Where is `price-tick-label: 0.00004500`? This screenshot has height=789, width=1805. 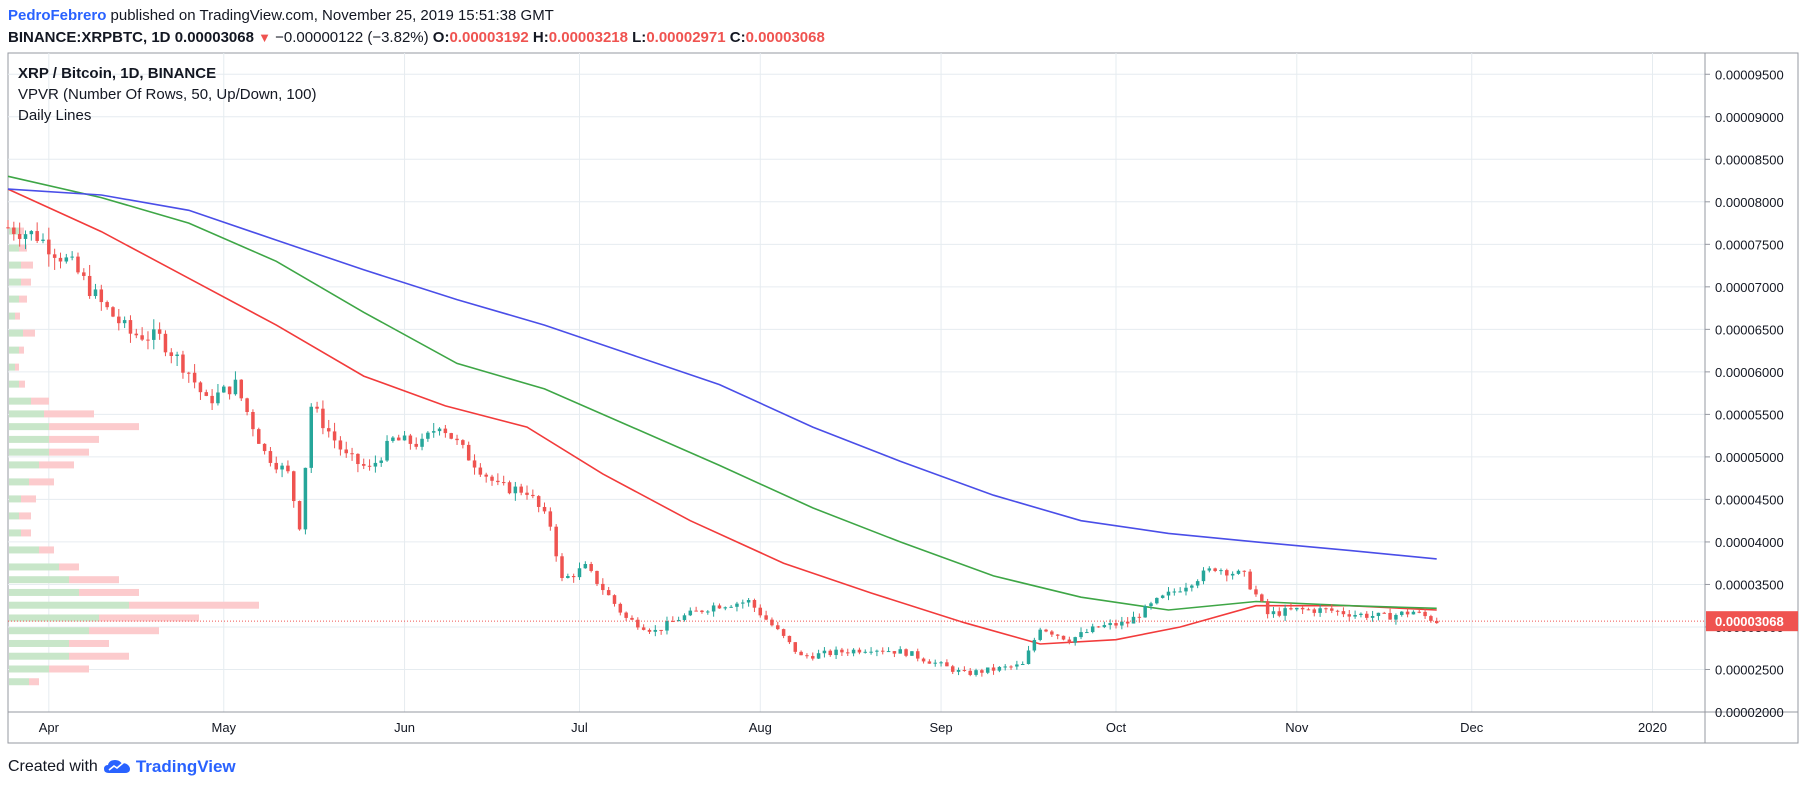 price-tick-label: 0.00004500 is located at coordinates (1749, 499).